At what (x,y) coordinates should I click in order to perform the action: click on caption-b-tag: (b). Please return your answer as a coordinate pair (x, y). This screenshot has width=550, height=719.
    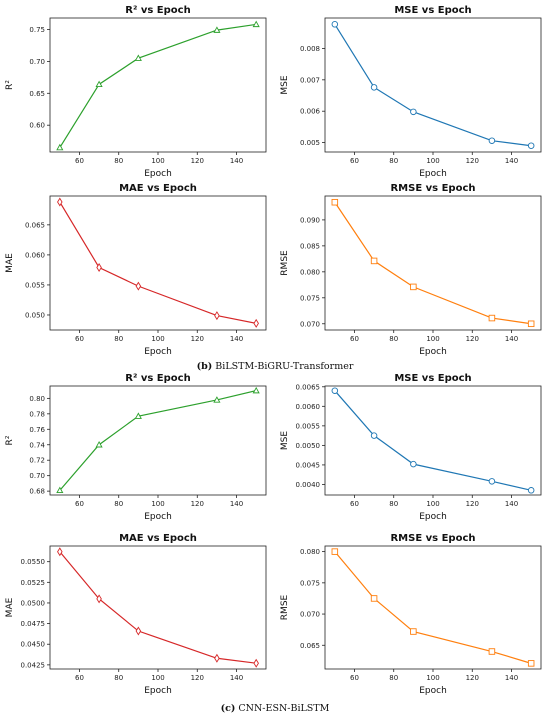
    Looking at the image, I should click on (204, 366).